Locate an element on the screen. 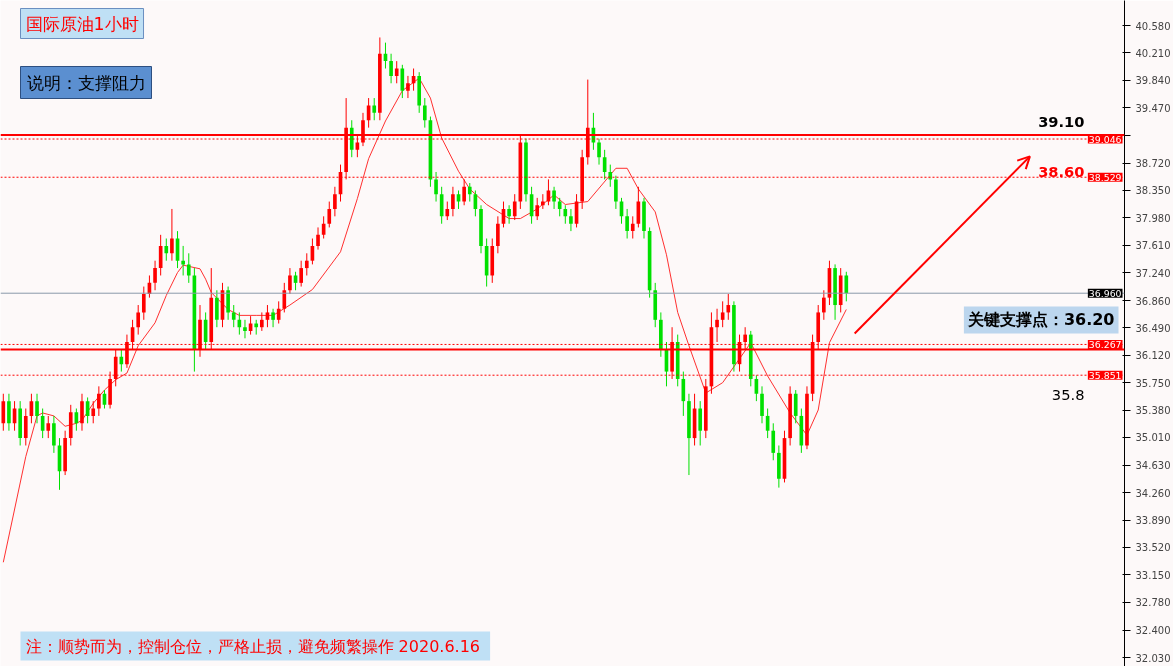  text: 说明：支撑阻力 is located at coordinates (86, 82).